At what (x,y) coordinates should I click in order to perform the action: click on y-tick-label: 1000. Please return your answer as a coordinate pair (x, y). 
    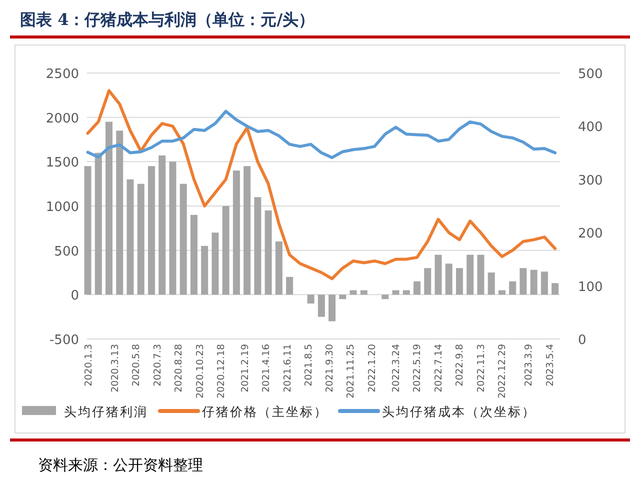
    Looking at the image, I should click on (62, 207).